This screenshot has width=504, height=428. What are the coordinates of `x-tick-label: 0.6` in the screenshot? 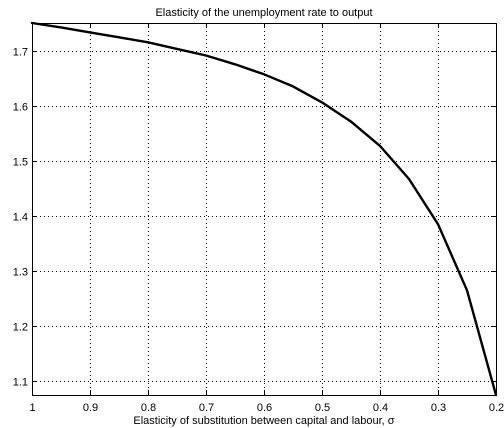 It's located at (264, 408).